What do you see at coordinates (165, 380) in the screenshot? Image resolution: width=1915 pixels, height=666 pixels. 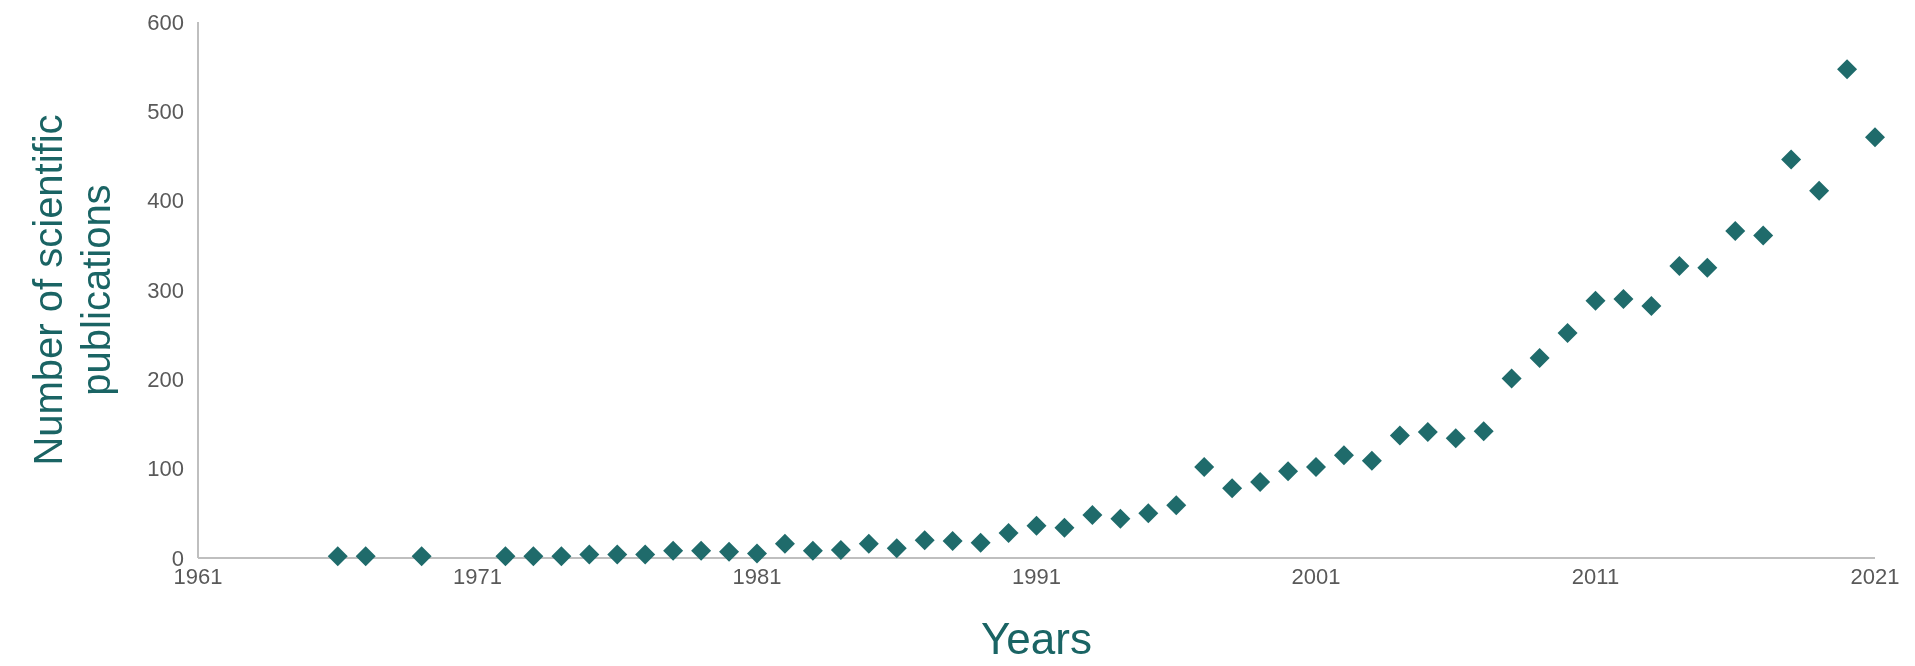 I see `y-tick-label: 200` at bounding box center [165, 380].